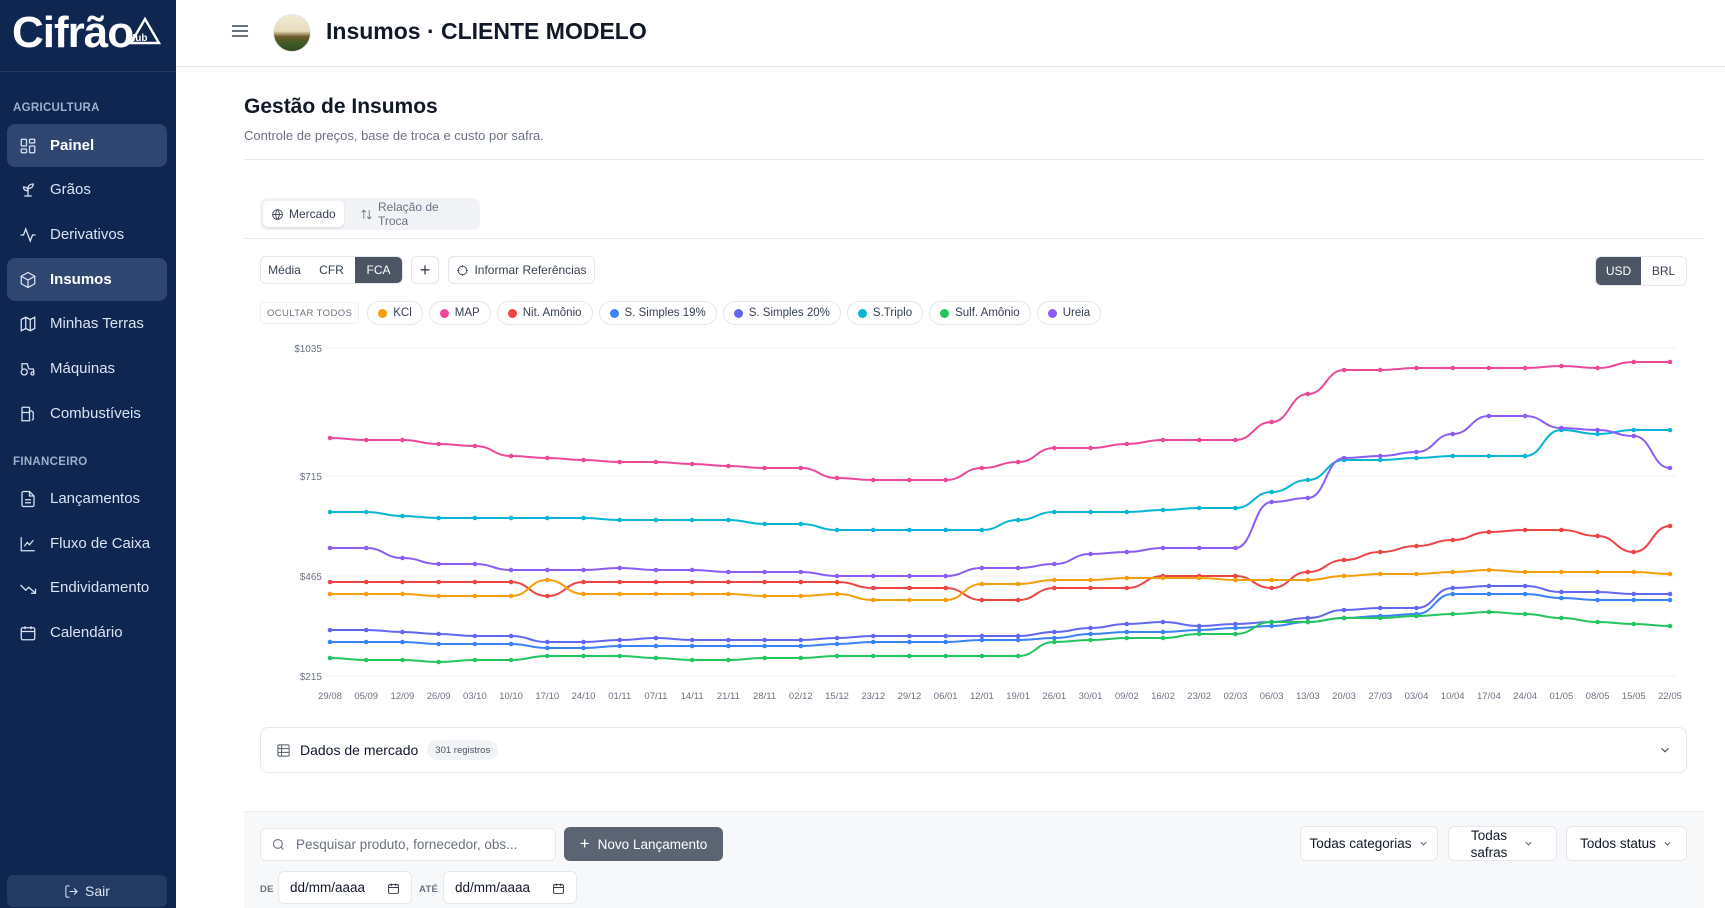 The image size is (1725, 908). Describe the element at coordinates (544, 313) in the screenshot. I see `legend-chip-nit-amonio: Nit. Amônio` at that location.